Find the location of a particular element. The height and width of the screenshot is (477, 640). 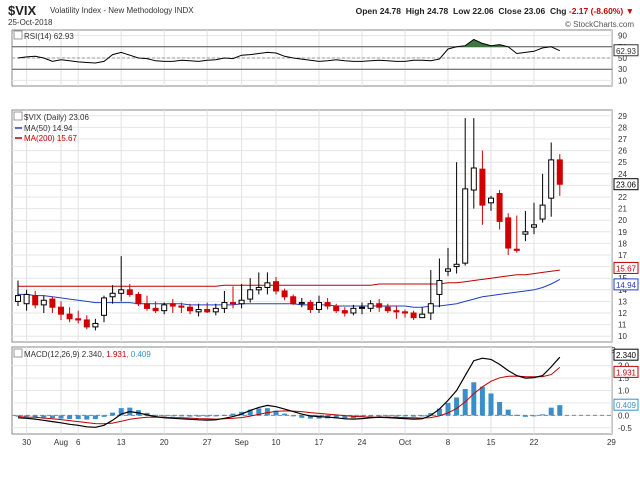

price-ytick-label: 11 is located at coordinates (622, 325).